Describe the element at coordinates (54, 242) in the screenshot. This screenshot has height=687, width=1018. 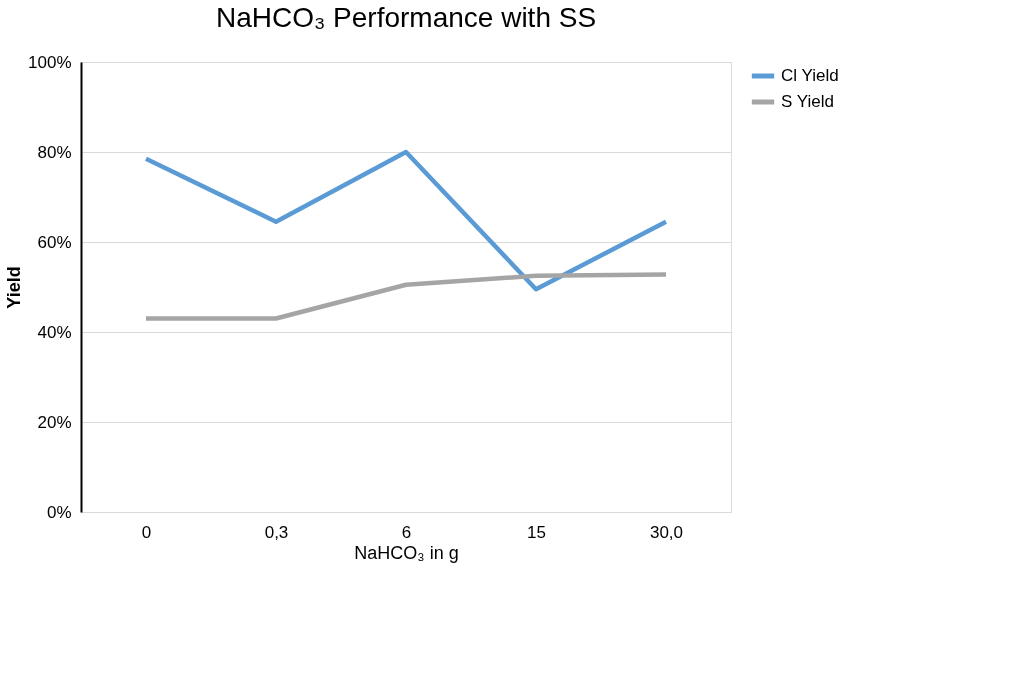
I see `y-tick-label: 60%` at that location.